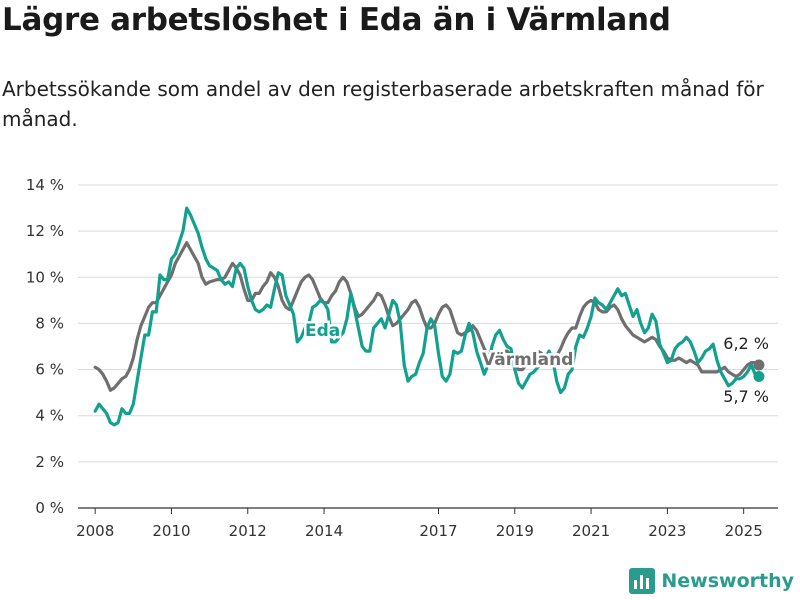 The height and width of the screenshot is (600, 800). Describe the element at coordinates (171, 531) in the screenshot. I see `x-tick-label: 2010` at that location.